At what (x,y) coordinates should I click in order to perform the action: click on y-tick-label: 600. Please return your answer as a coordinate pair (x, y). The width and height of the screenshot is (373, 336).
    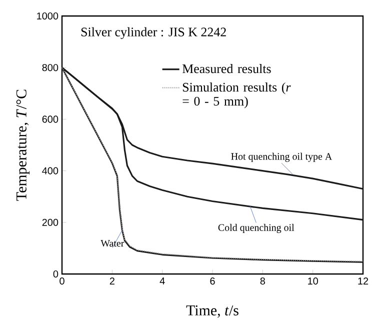
    Looking at the image, I should click on (50, 119).